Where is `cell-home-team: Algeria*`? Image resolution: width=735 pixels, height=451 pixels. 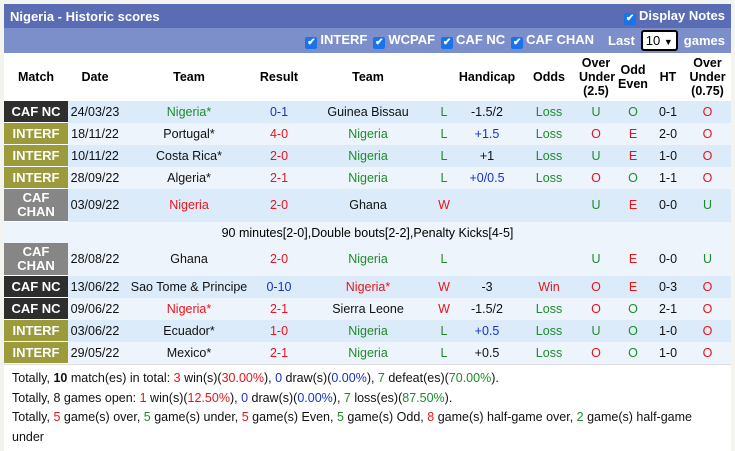
cell-home-team: Algeria* is located at coordinates (189, 177).